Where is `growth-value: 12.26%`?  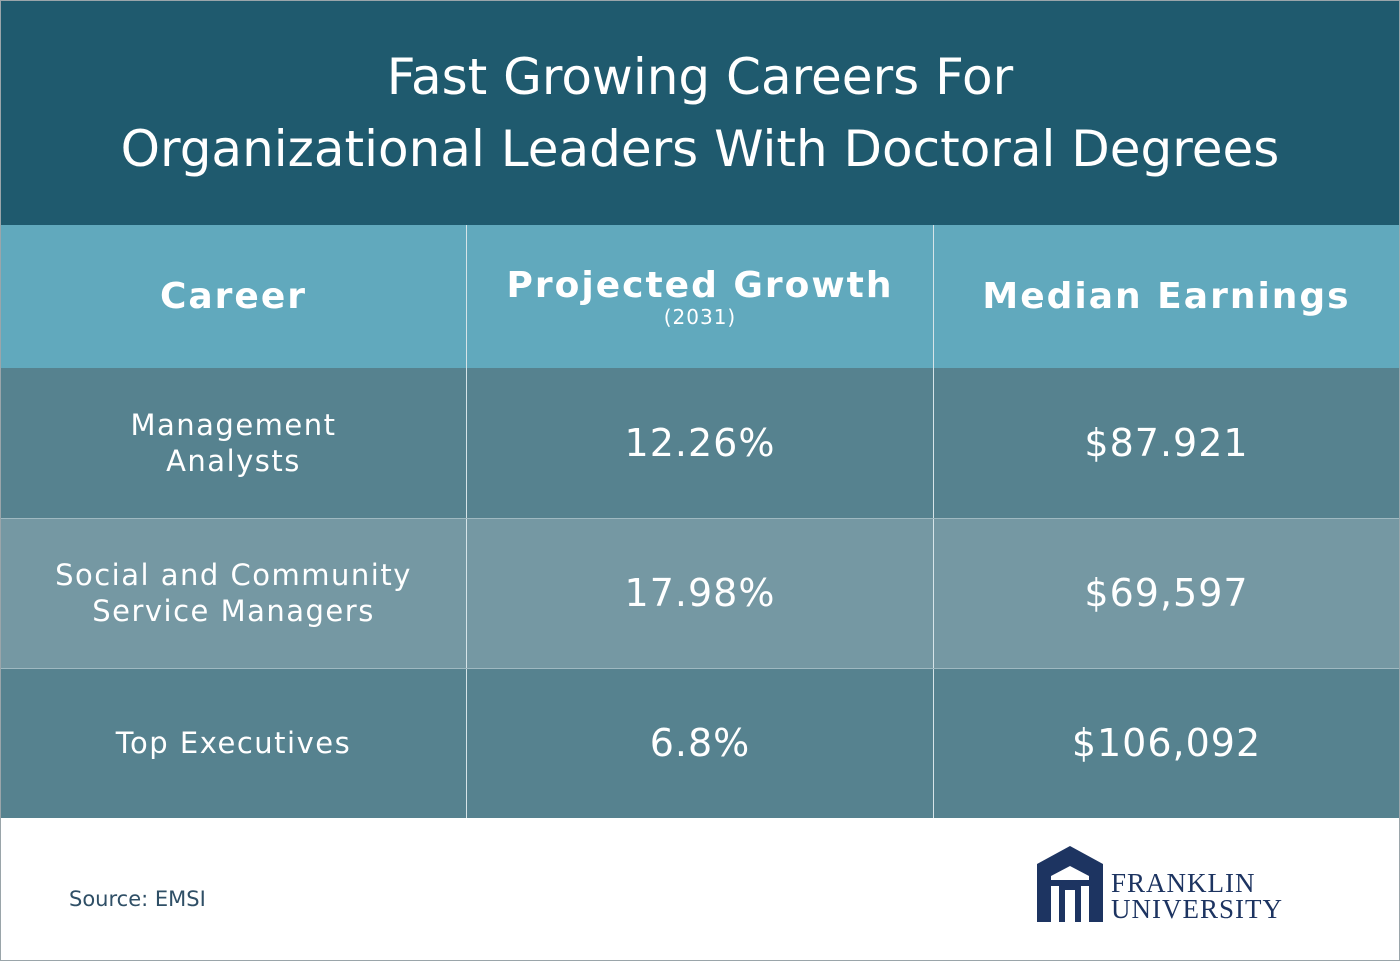
growth-value: 12.26% is located at coordinates (700, 443).